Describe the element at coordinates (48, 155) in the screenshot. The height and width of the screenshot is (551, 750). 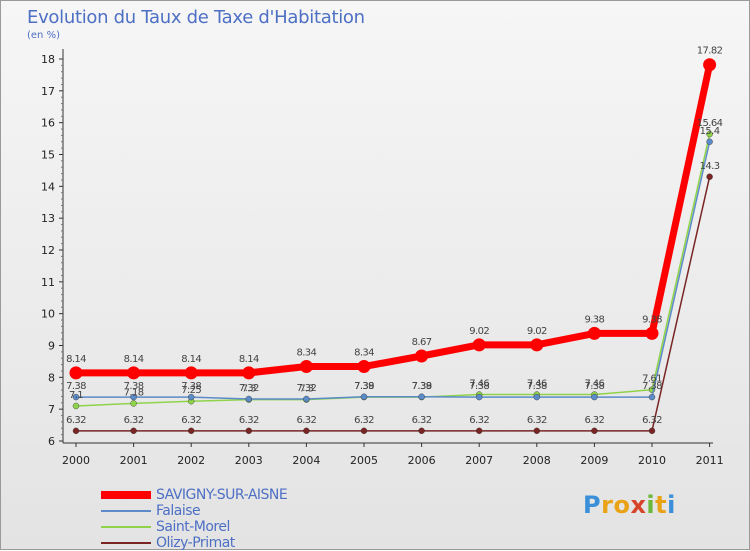
I see `y-tick-label: 15` at that location.